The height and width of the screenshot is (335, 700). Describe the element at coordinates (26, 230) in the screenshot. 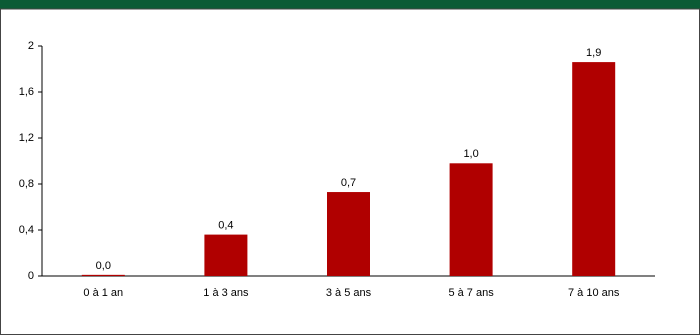

I see `y-tick-label: 0,4` at that location.